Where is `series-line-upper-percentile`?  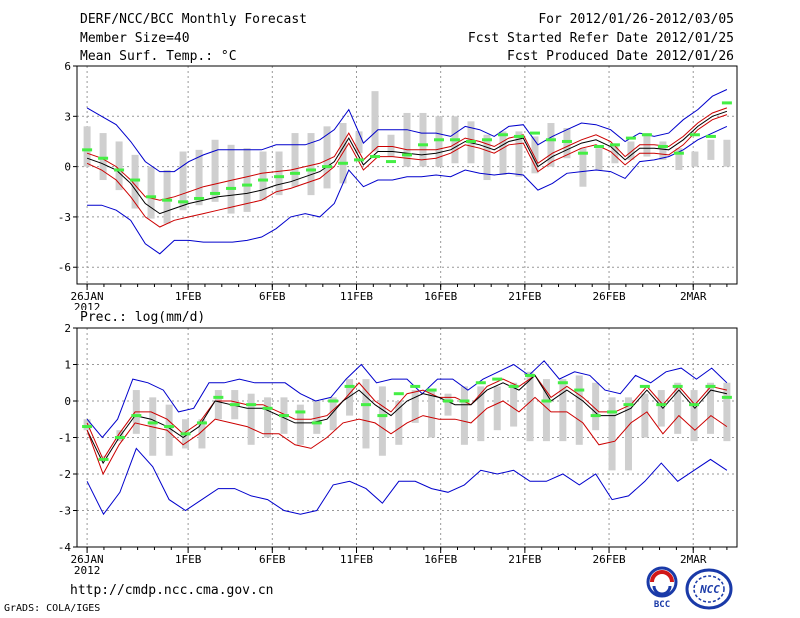
series-line-upper-percentile is located at coordinates (407, 154).